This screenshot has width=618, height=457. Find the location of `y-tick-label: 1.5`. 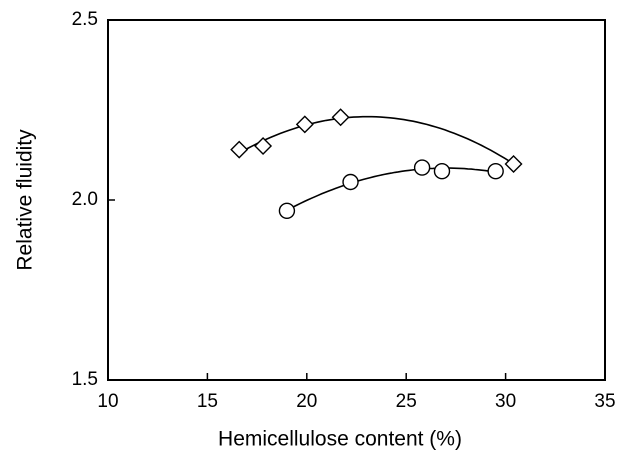

y-tick-label: 1.5 is located at coordinates (85, 379).